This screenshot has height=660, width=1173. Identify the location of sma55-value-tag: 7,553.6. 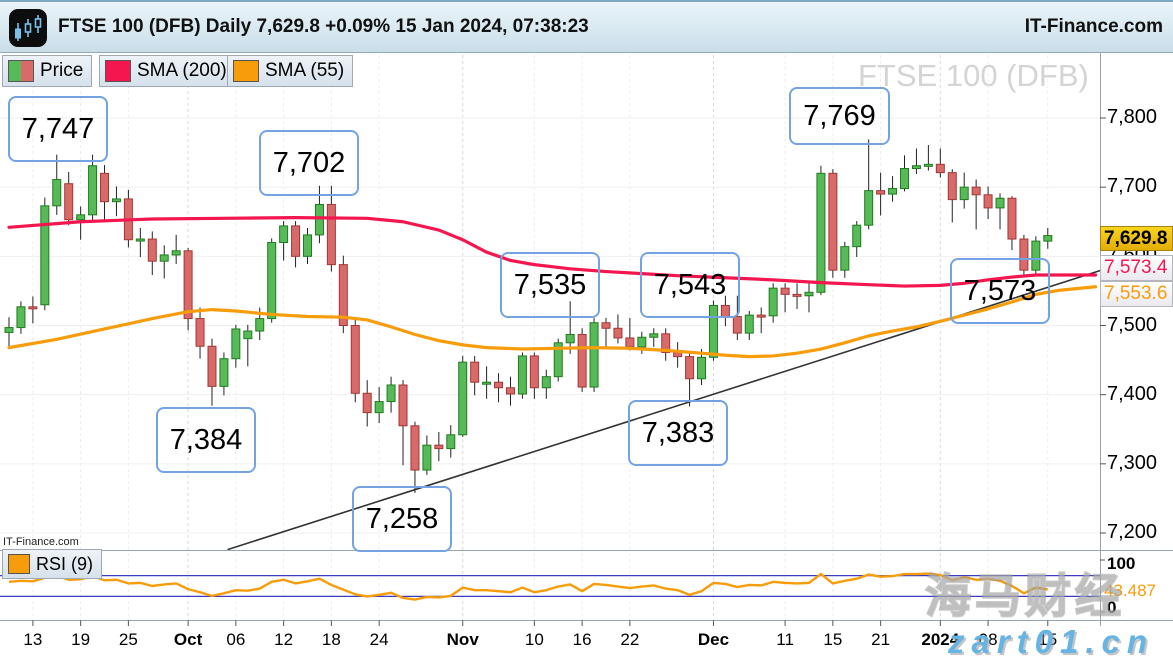
(1136, 294).